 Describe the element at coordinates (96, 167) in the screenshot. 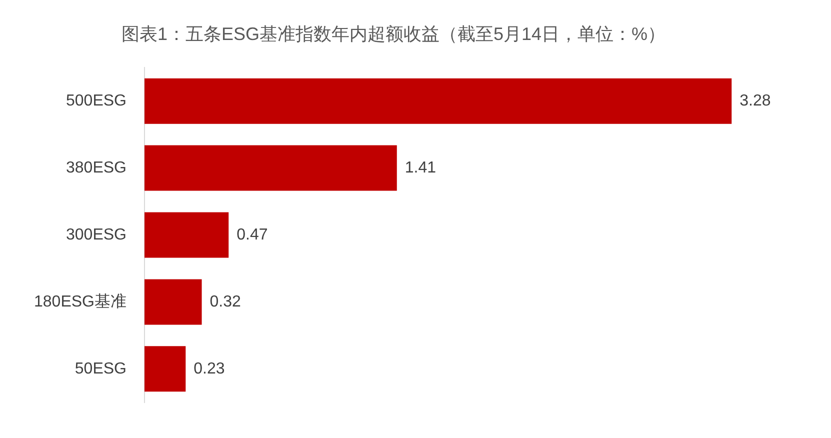

I see `y-tick-label: 380ESG` at that location.